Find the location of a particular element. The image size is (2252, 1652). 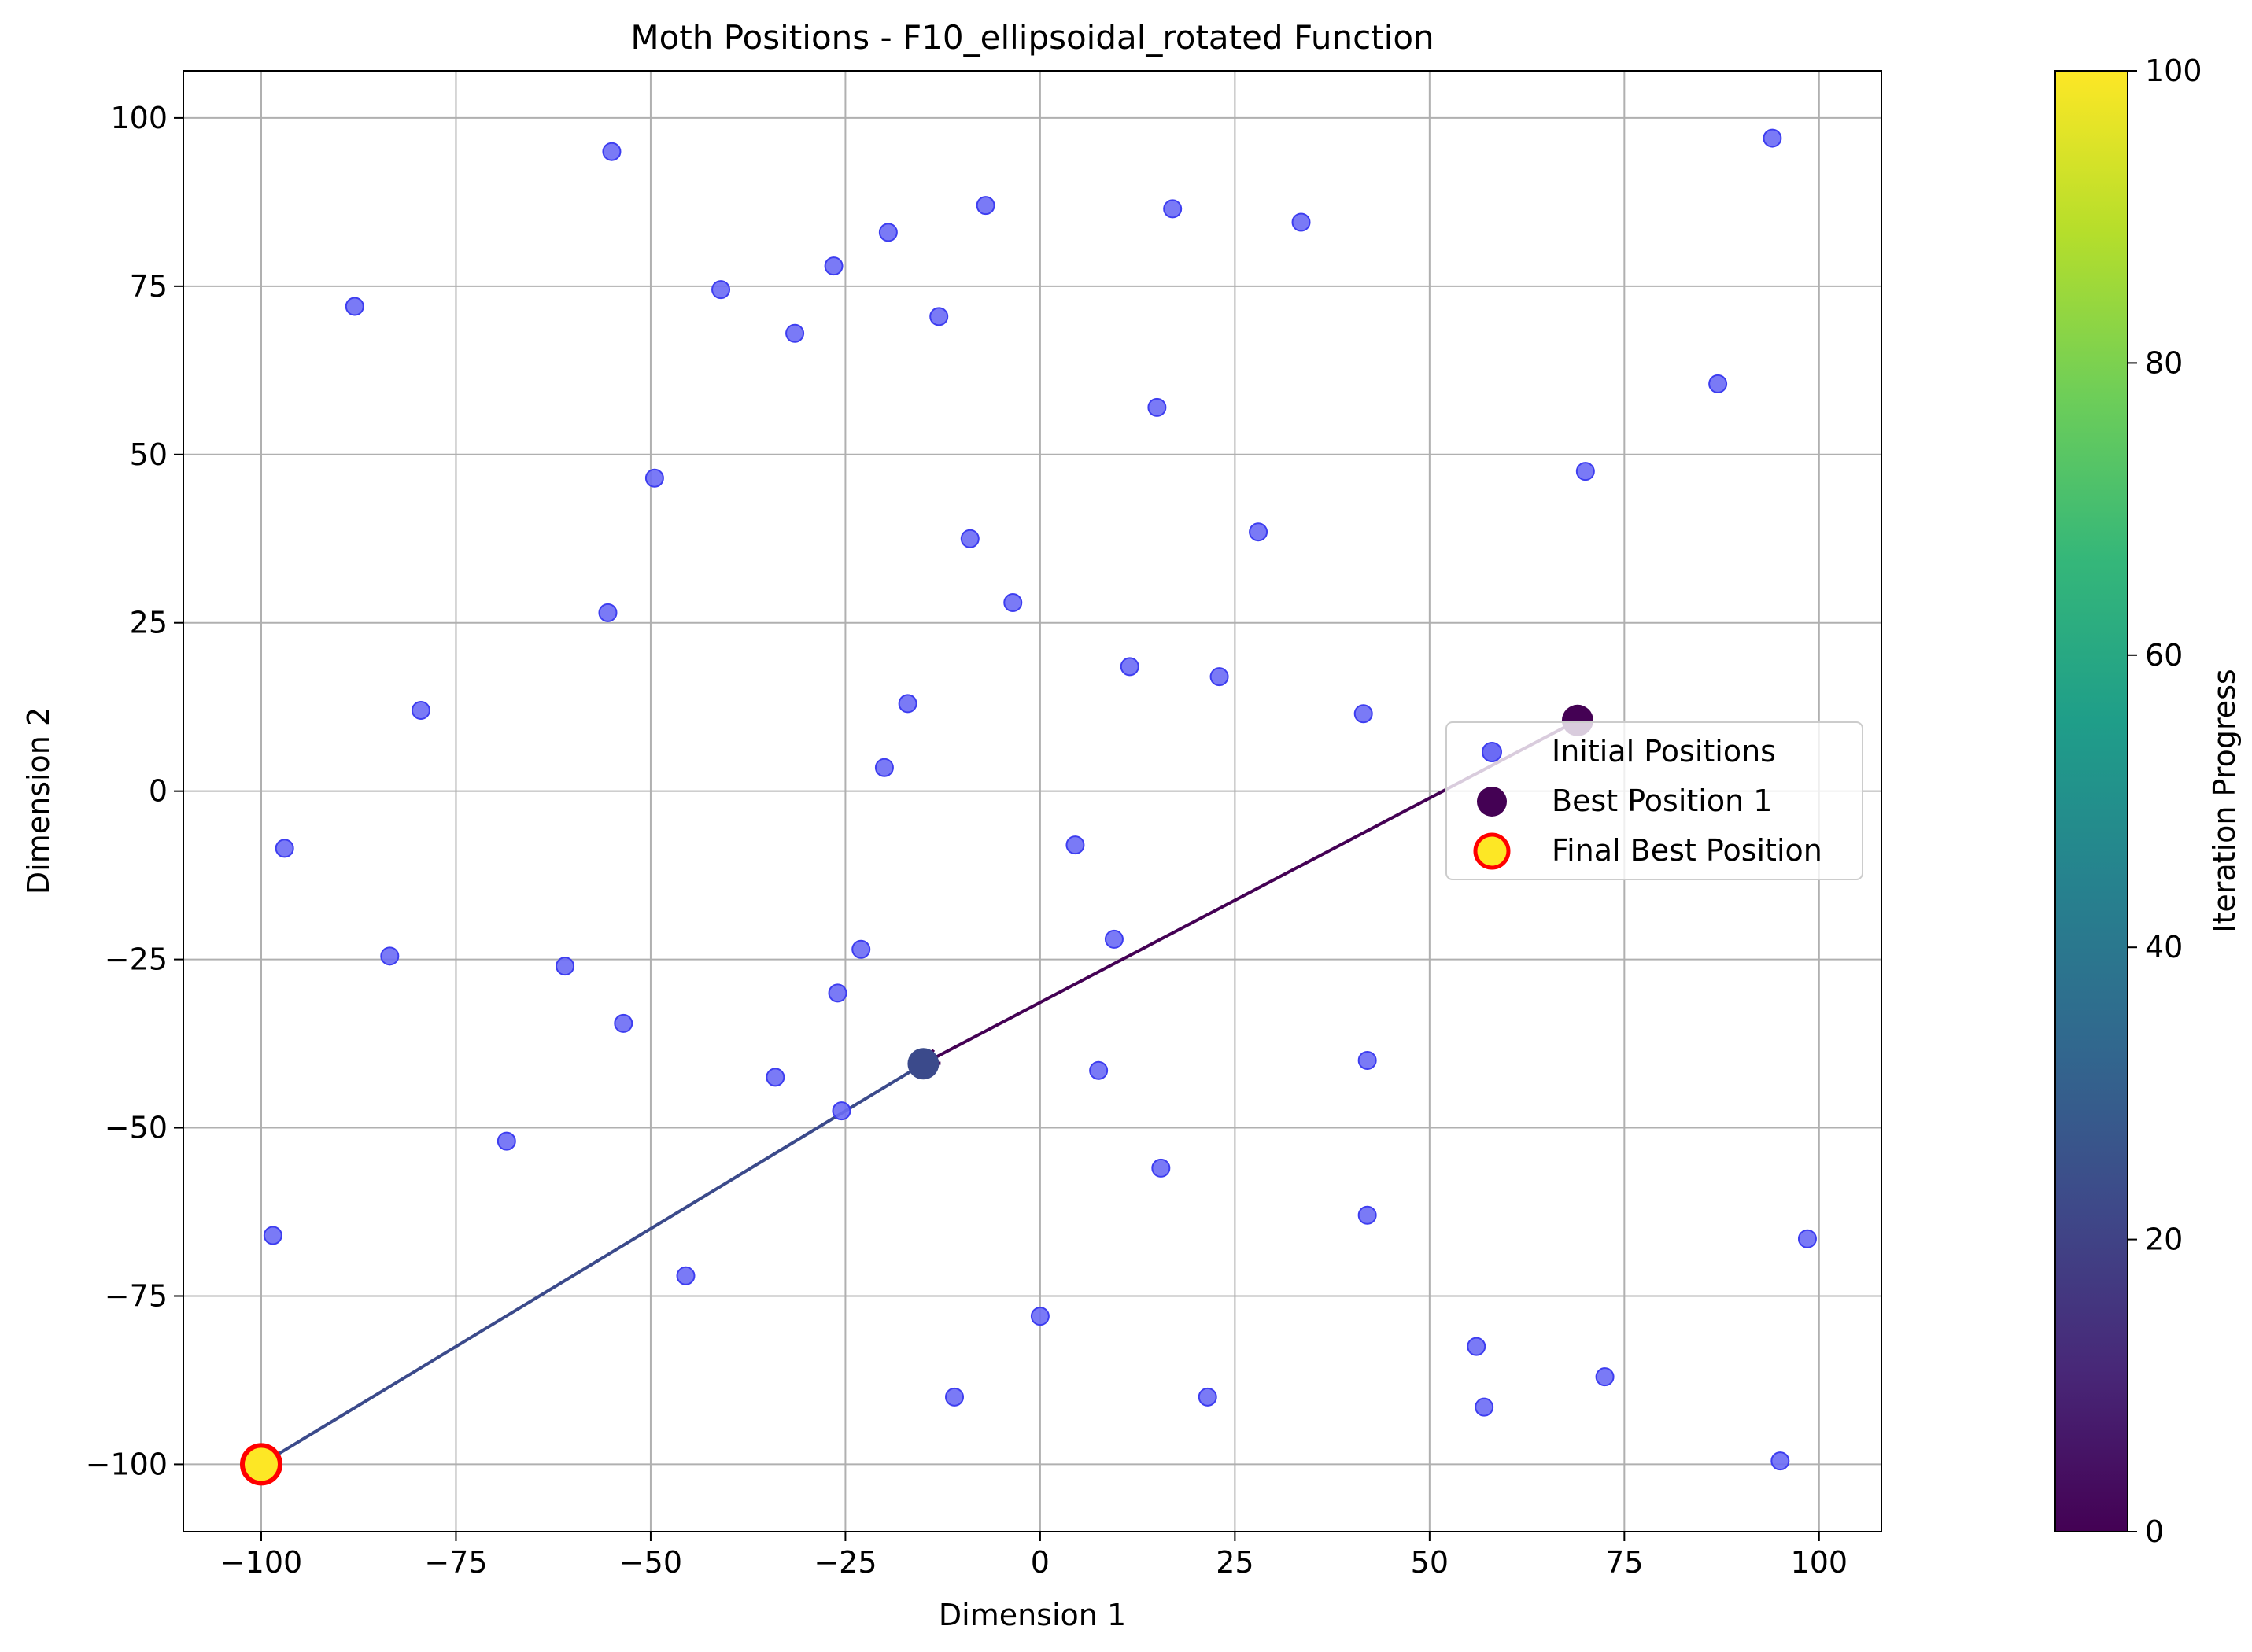

legend-label-best-position-1: Best Position 1 is located at coordinates (1662, 801).